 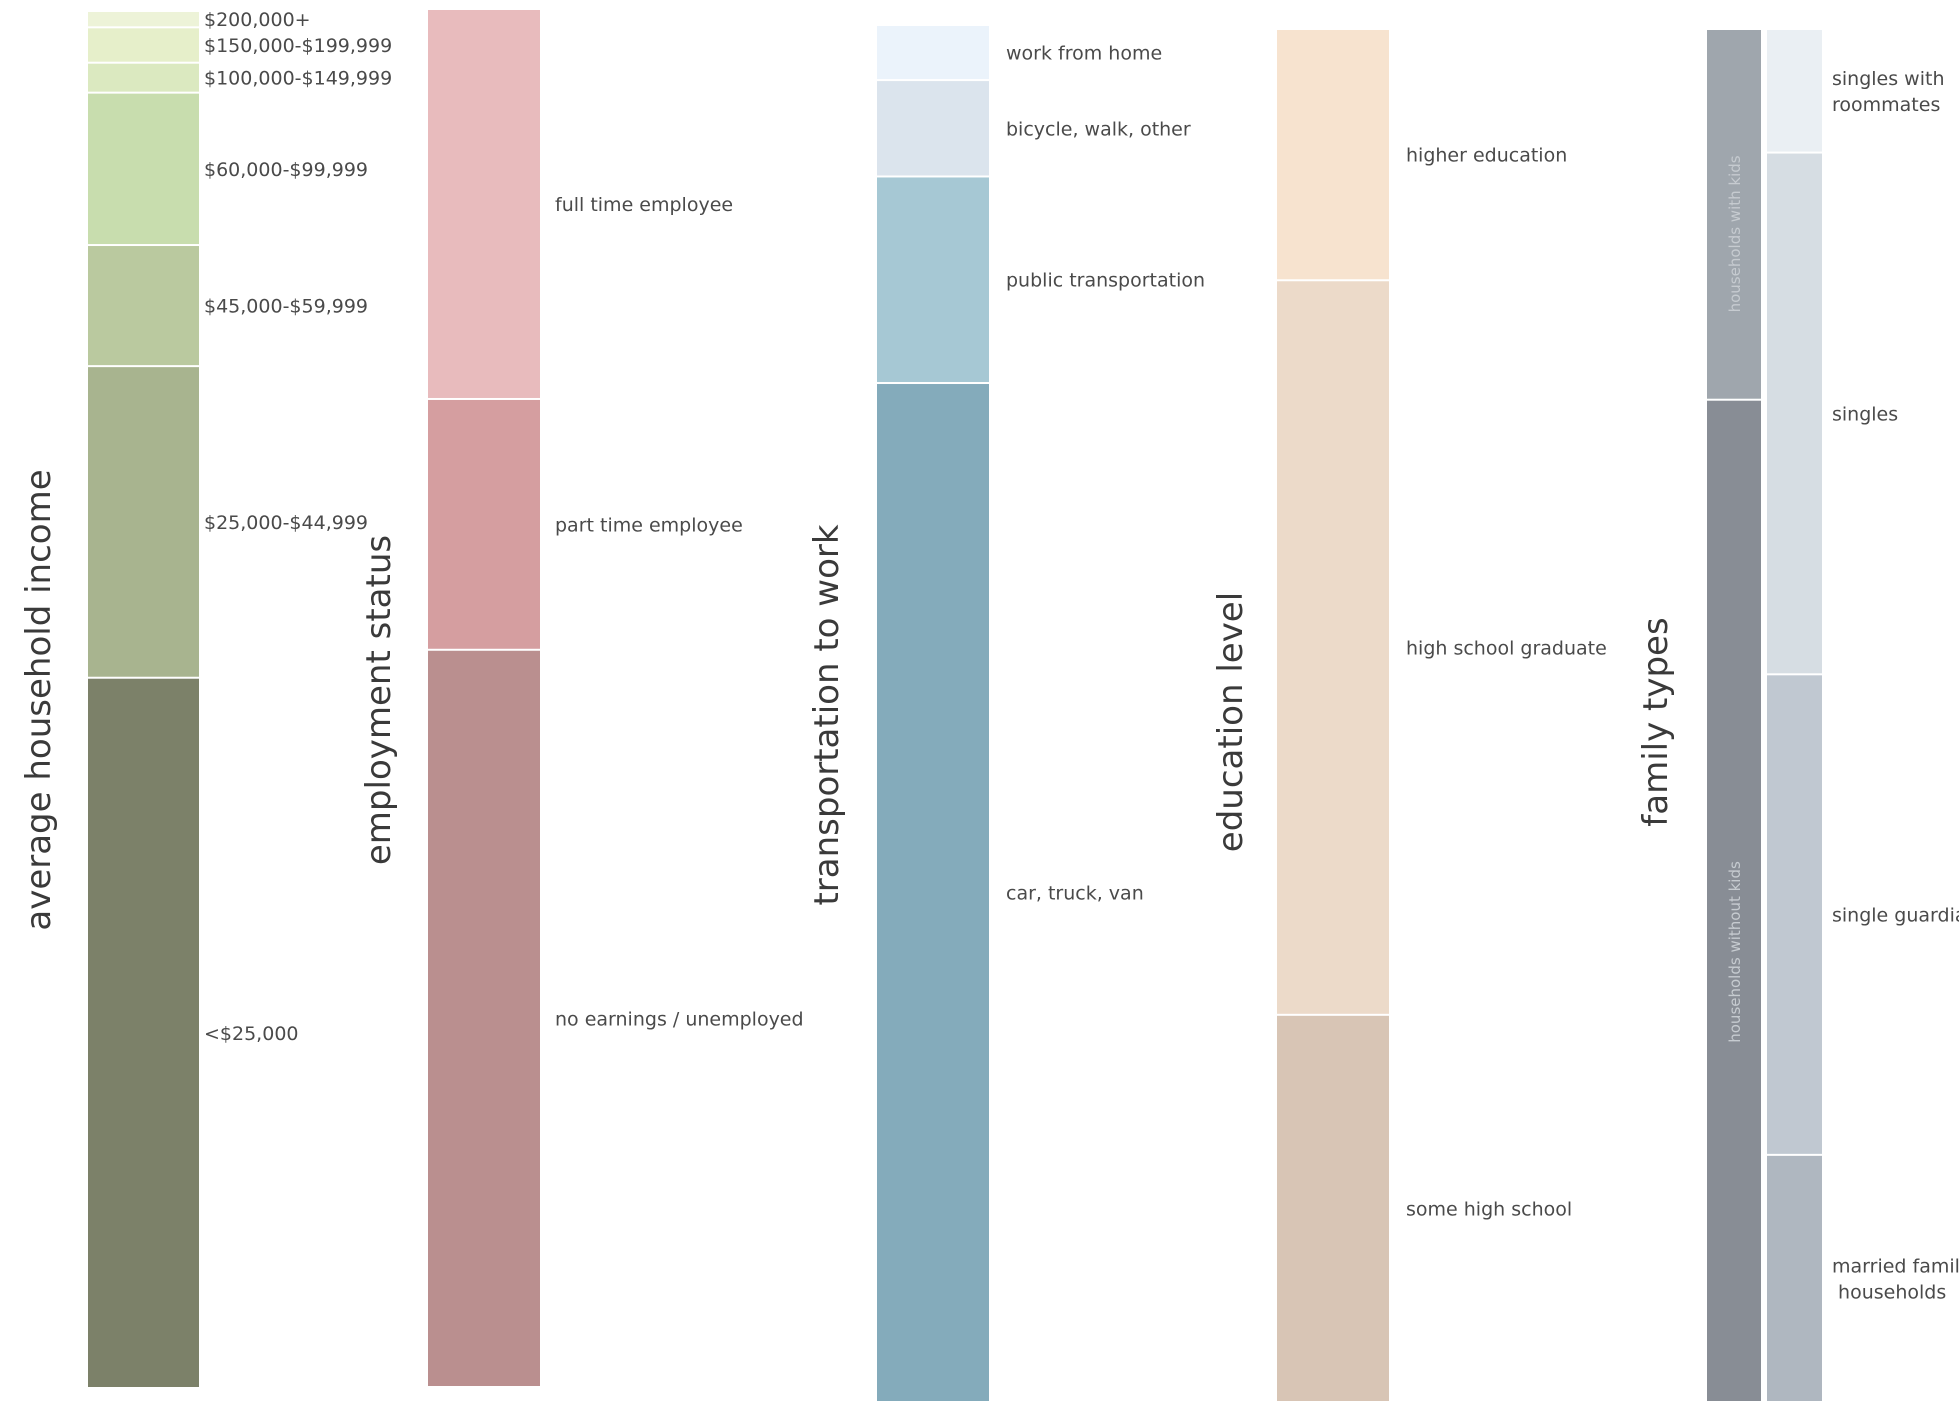 I want to click on chart-title: average household income, so click(x=39, y=699).